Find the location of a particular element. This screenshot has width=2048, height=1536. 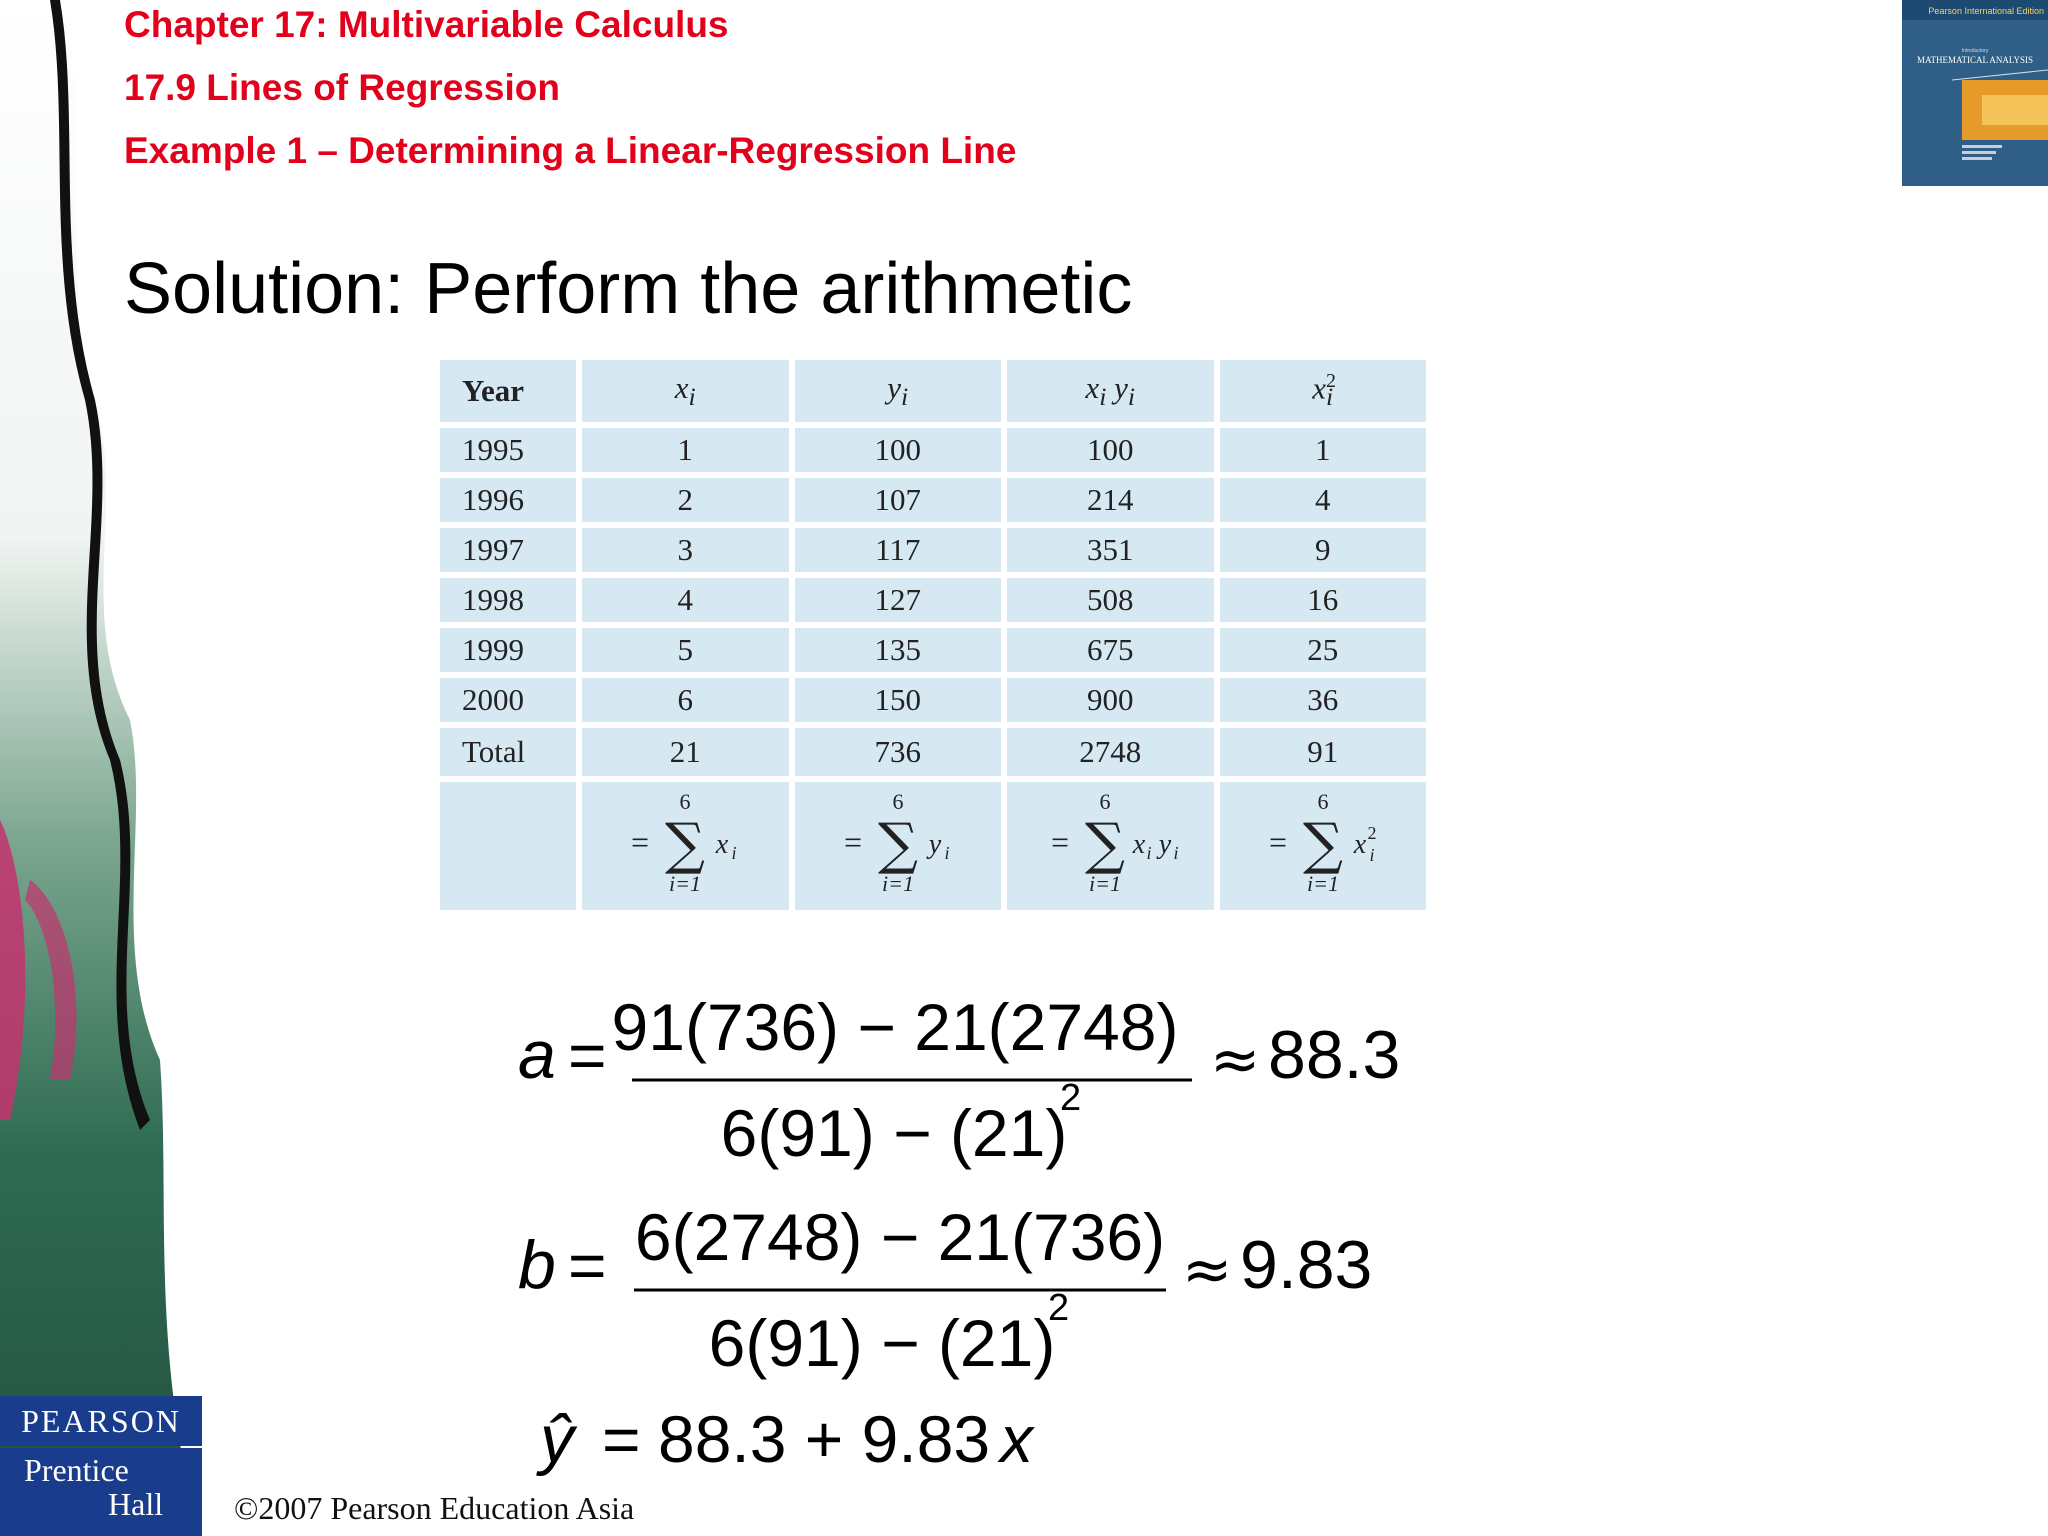

cell-sigma-y: 6 = ∑ y i i=1 is located at coordinates (897, 846).